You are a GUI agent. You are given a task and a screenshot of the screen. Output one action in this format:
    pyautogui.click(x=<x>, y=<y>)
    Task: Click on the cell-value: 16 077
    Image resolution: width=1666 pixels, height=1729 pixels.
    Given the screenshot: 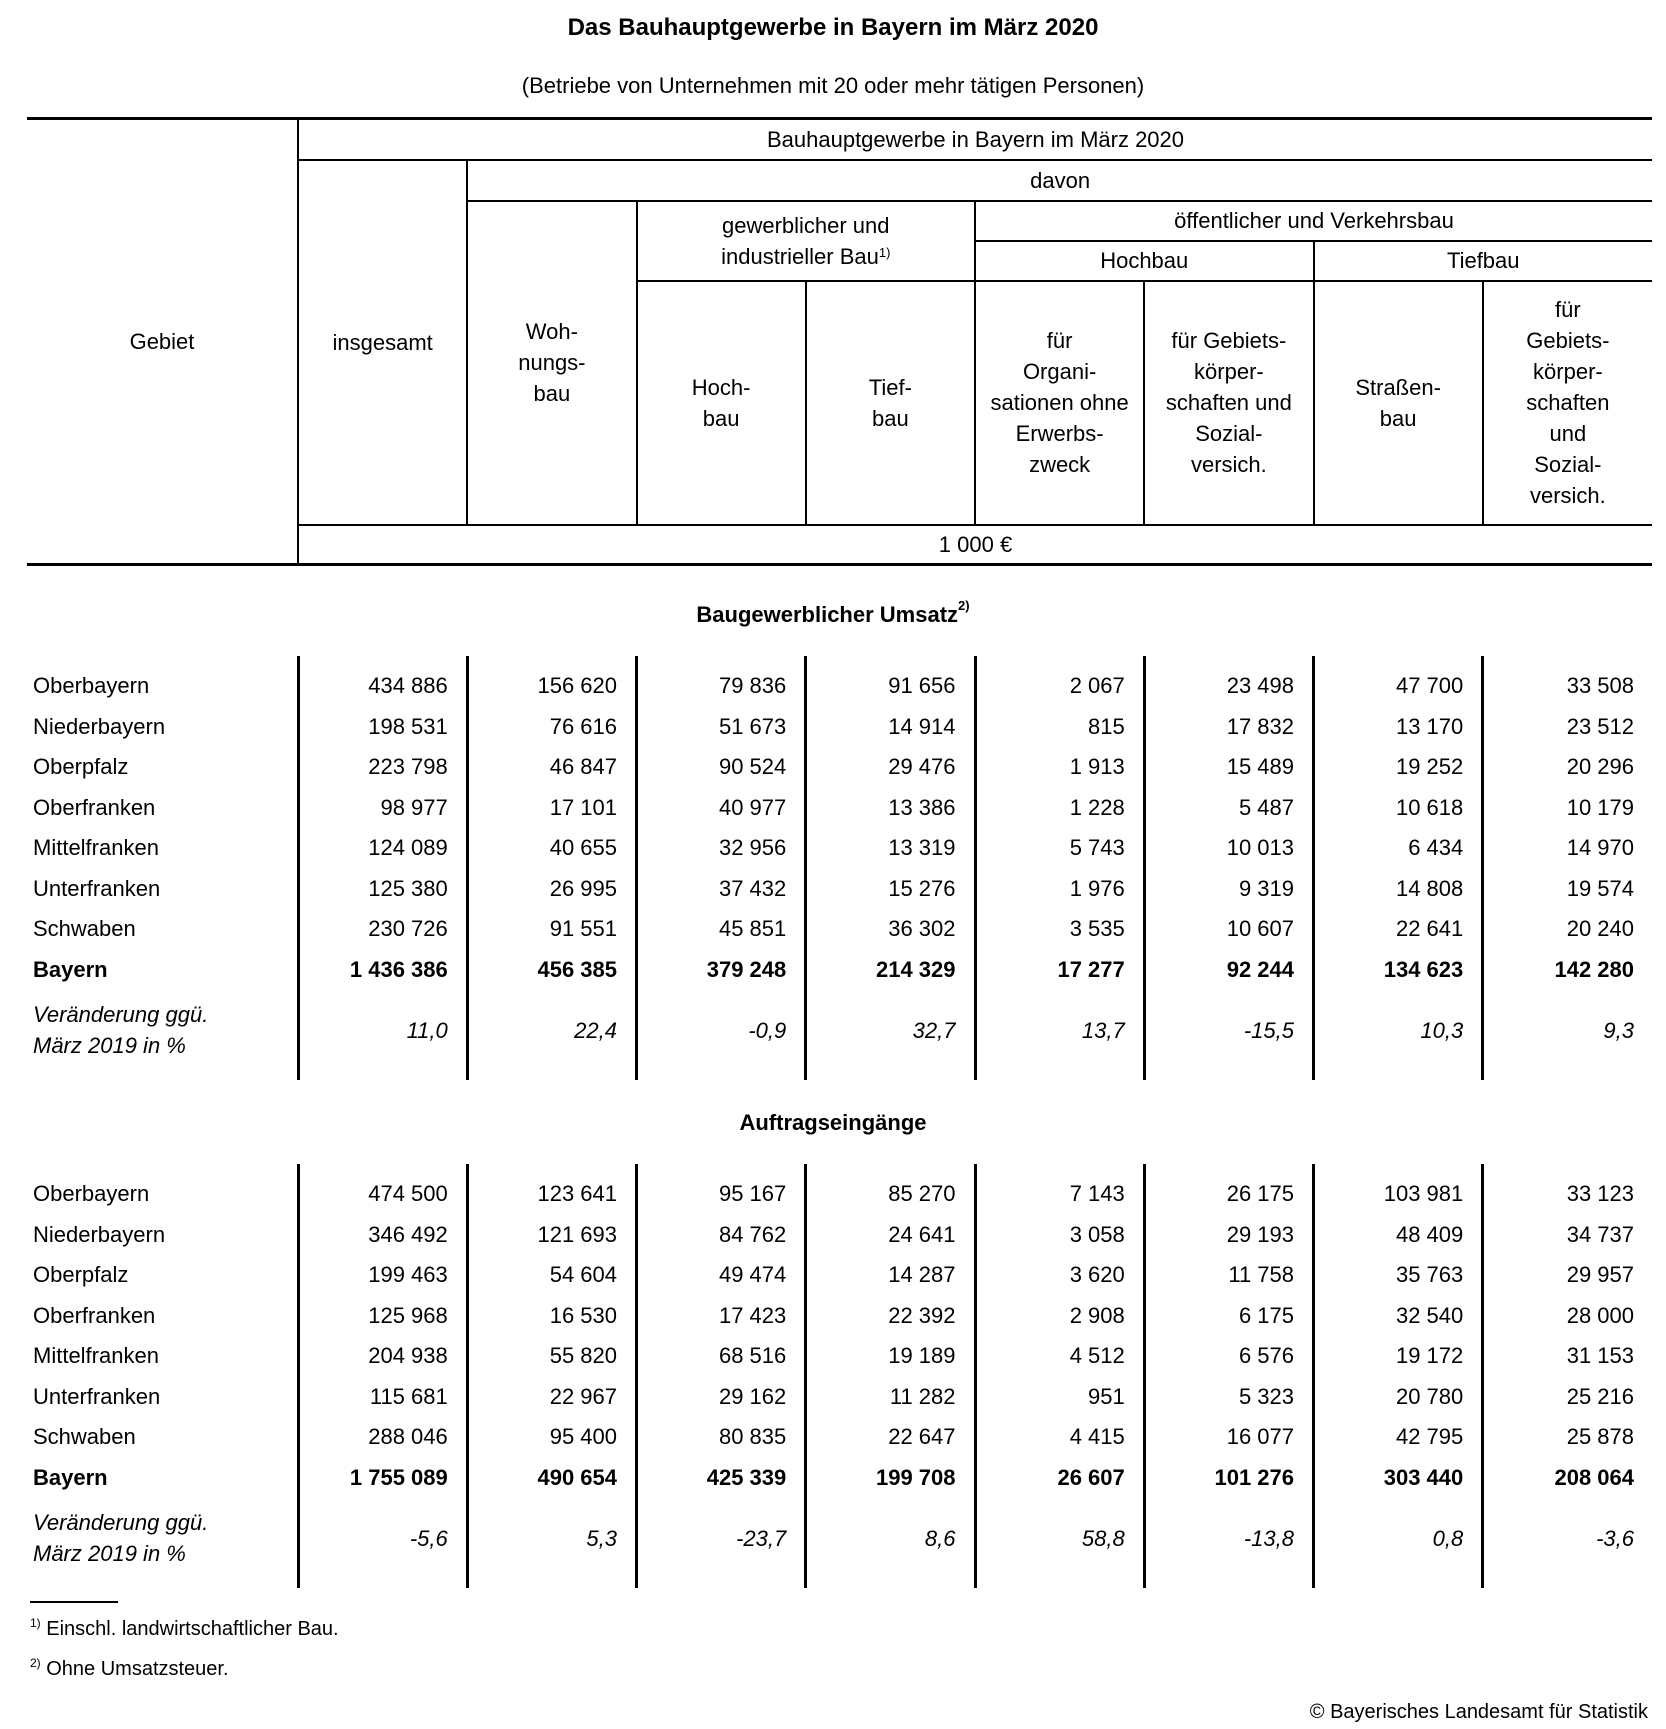 What is the action you would take?
    pyautogui.click(x=1228, y=1437)
    